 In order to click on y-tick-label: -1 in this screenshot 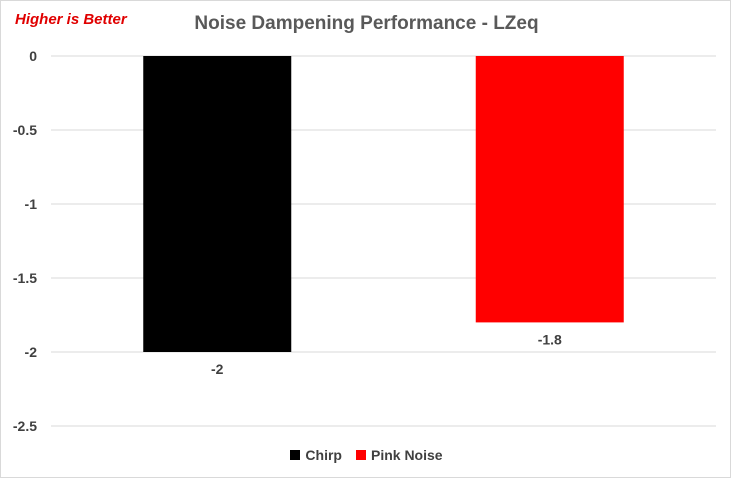, I will do `click(31, 204)`.